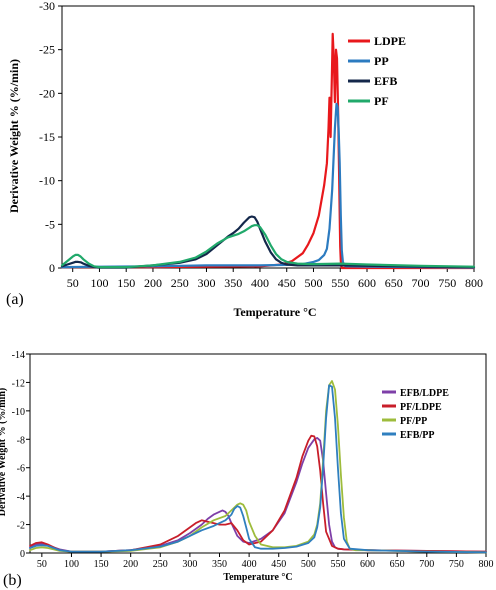 This screenshot has height=590, width=496. What do you see at coordinates (18, 355) in the screenshot?
I see `y-tick-label: -14` at bounding box center [18, 355].